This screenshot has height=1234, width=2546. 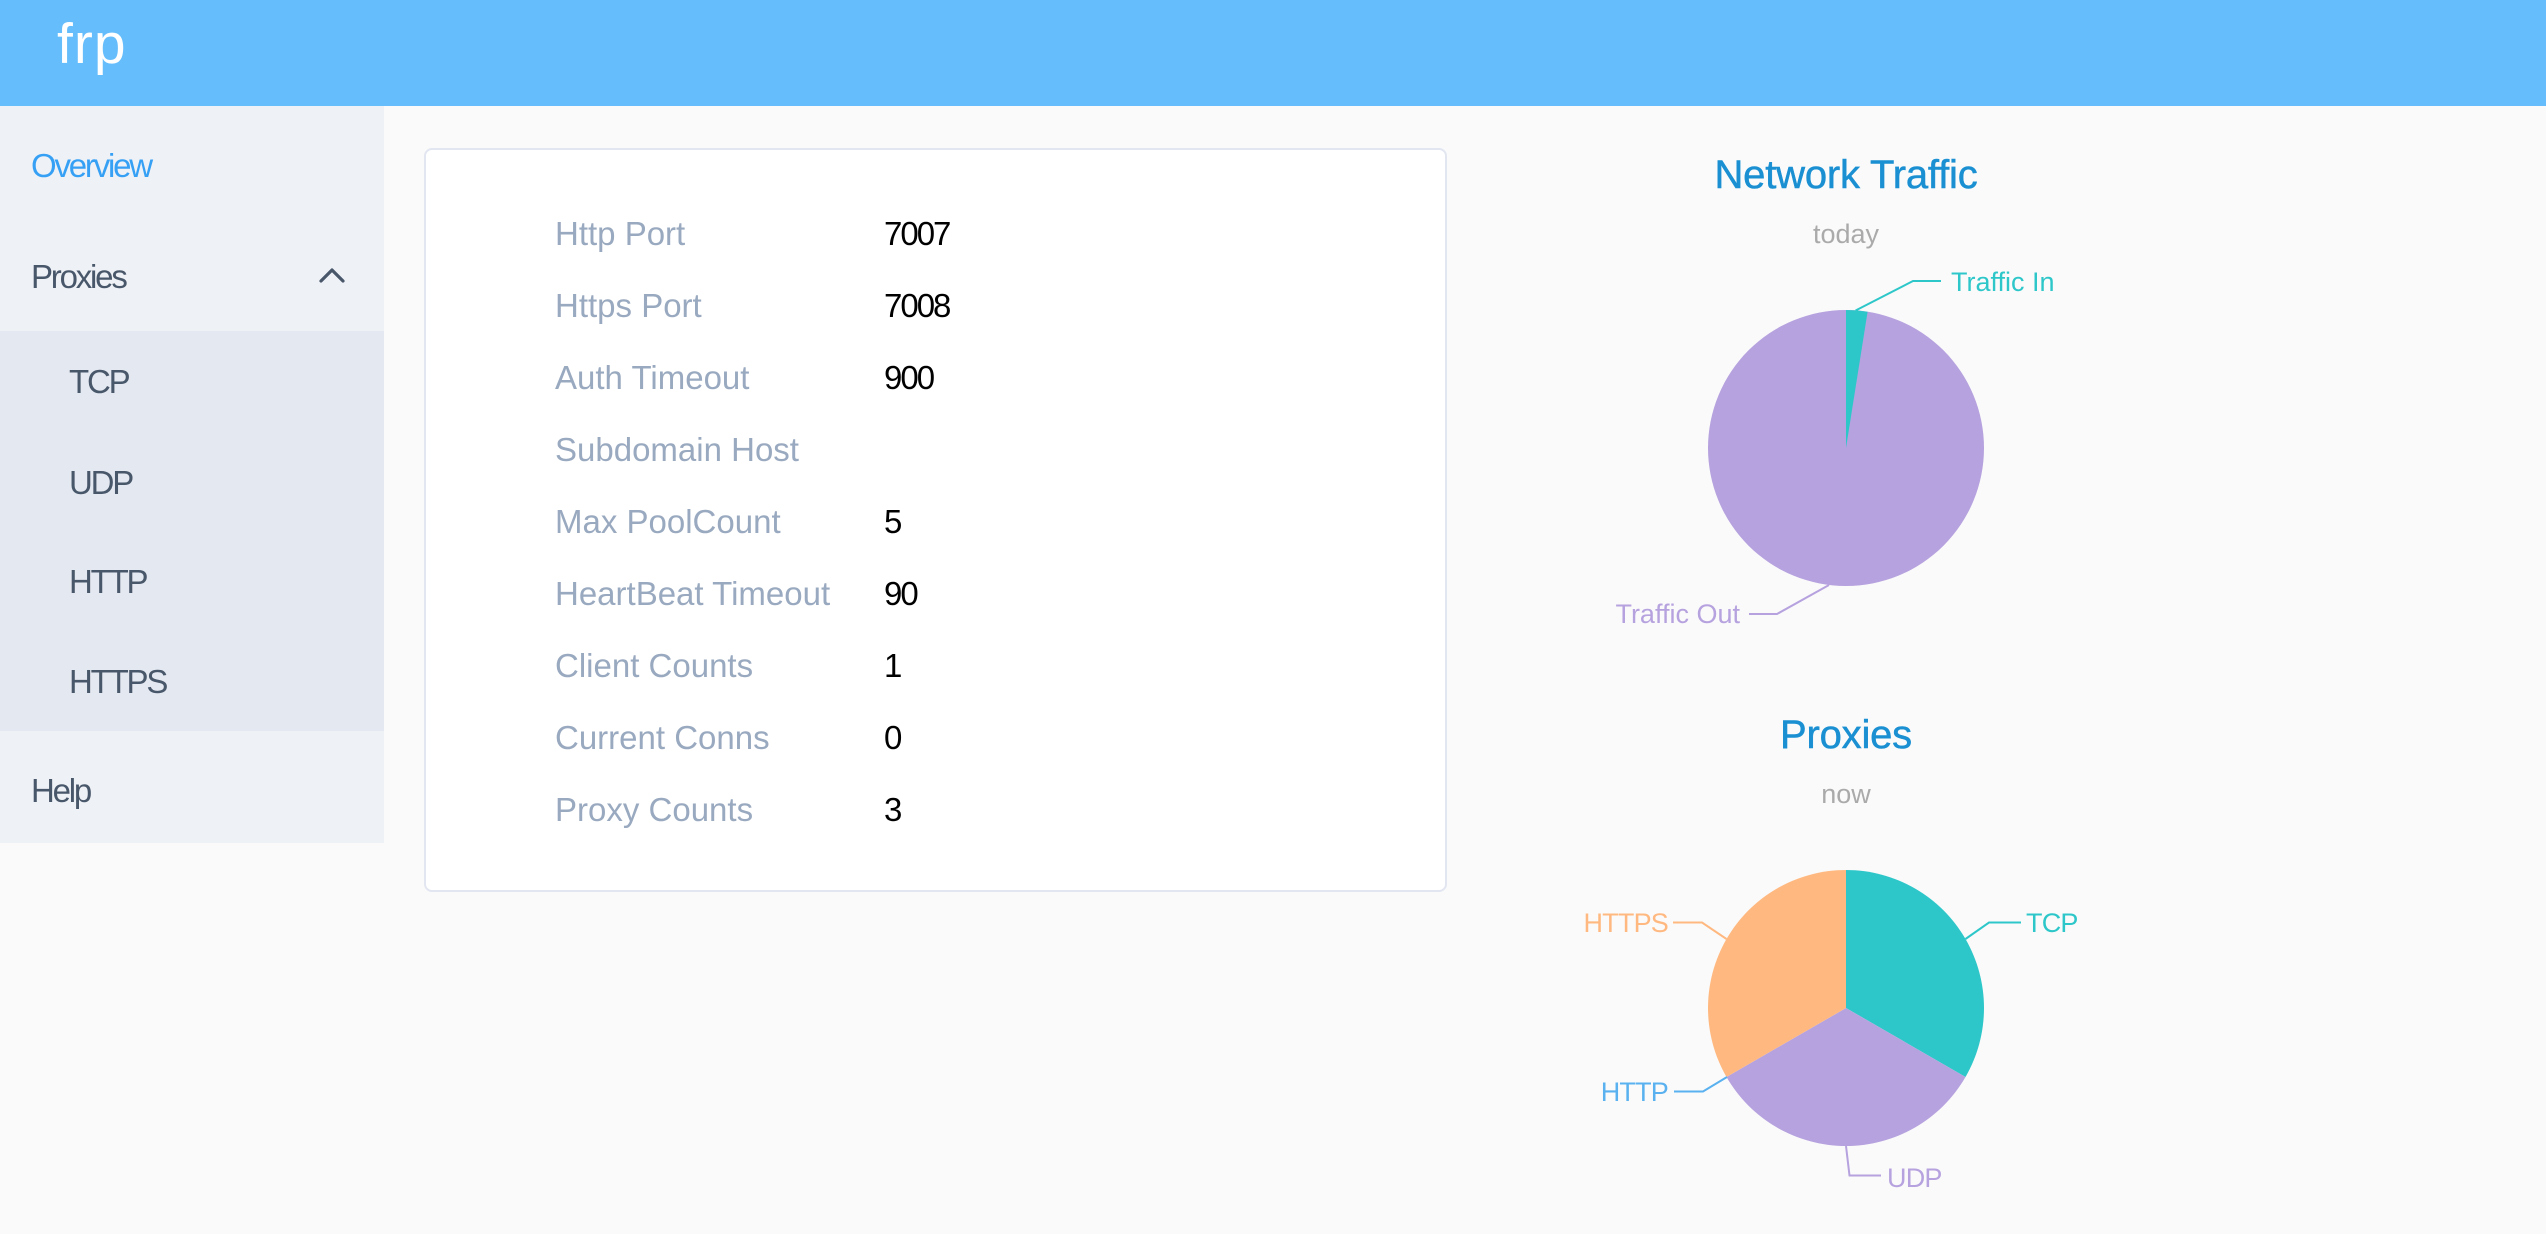 I want to click on svg-text: Traffic Out, so click(x=1677, y=614).